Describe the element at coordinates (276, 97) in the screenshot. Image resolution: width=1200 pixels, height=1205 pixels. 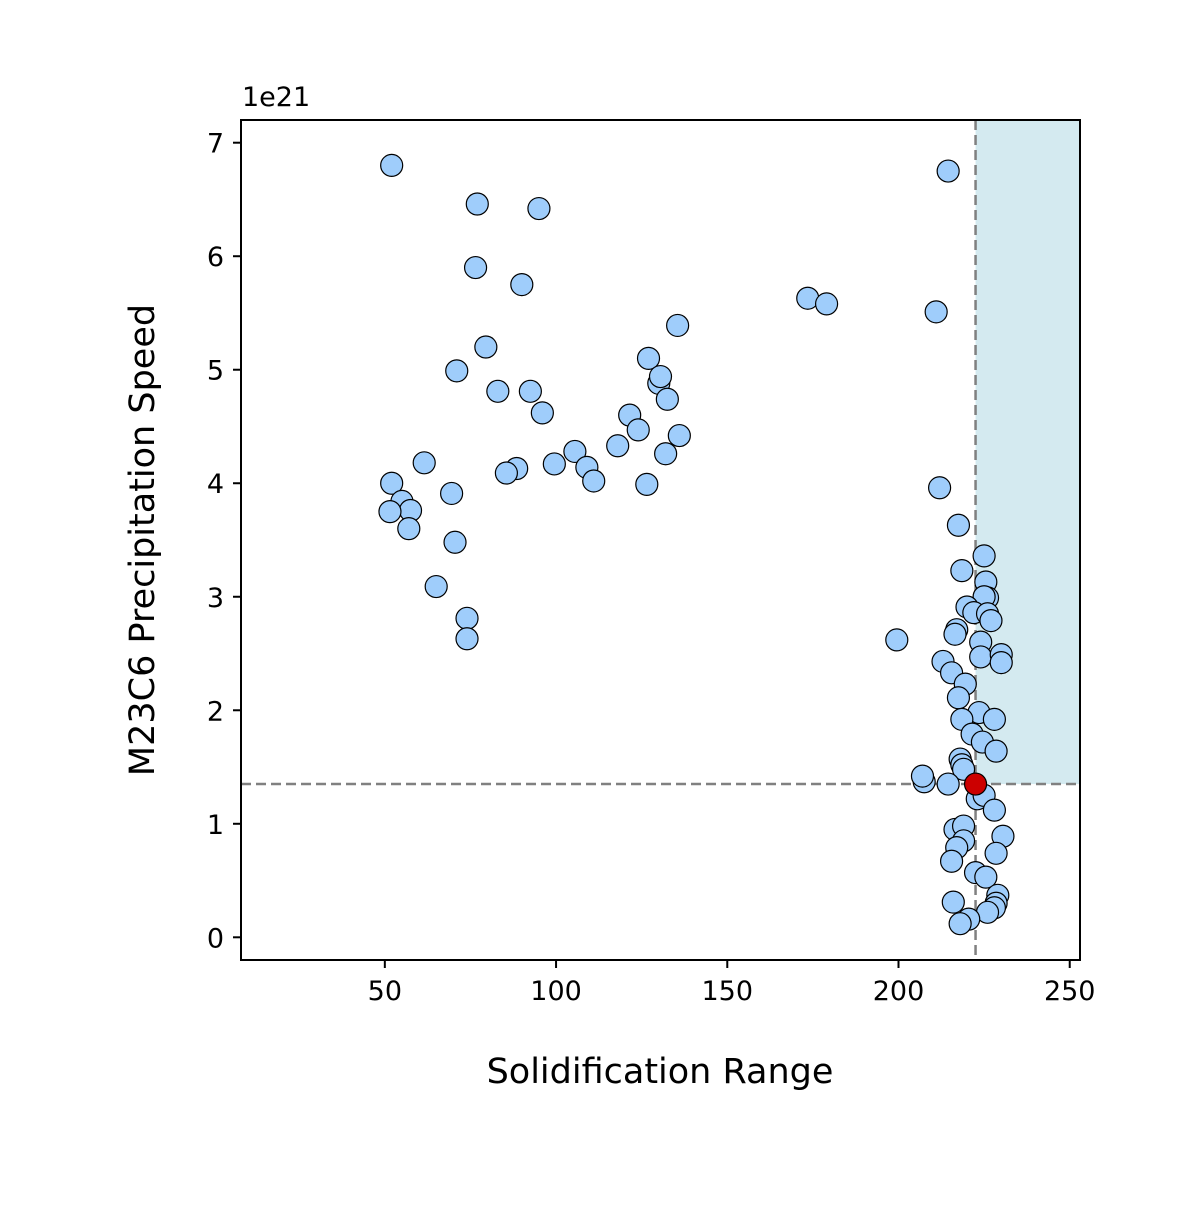
I see `y-axis-offset-label: 1e21` at that location.